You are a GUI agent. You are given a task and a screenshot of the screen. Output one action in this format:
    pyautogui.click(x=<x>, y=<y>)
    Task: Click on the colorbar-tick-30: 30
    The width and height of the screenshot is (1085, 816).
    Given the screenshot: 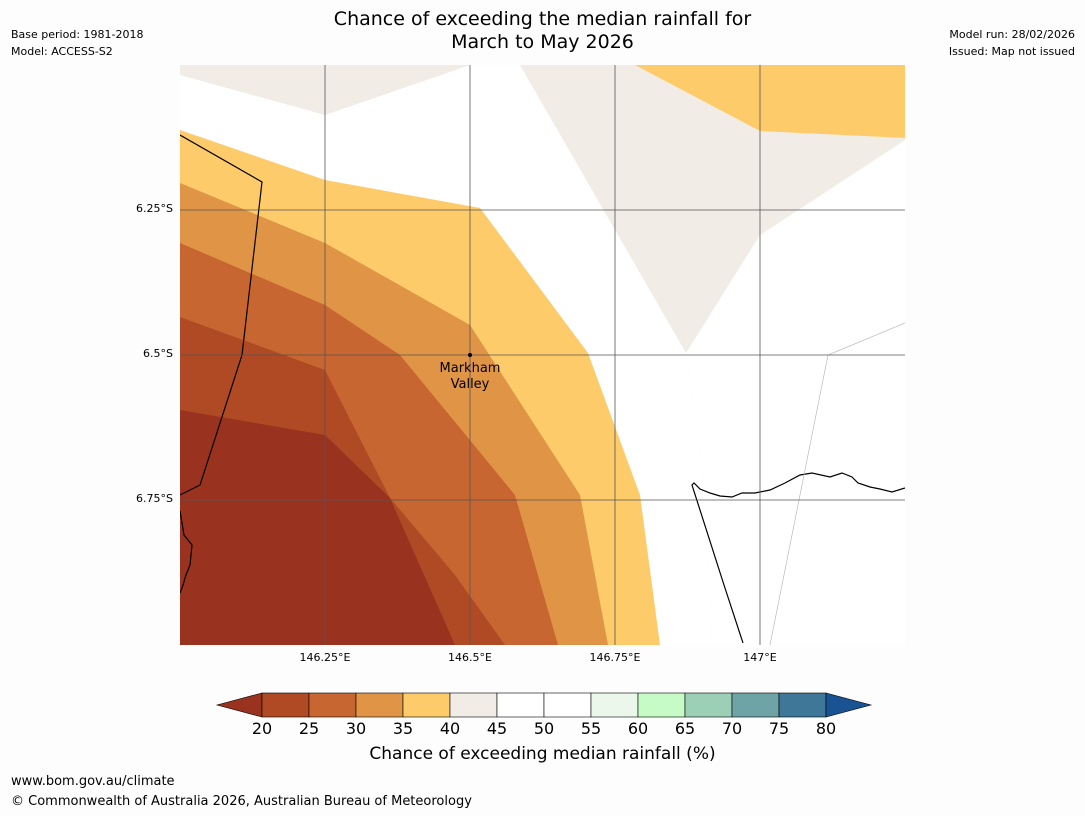 What is the action you would take?
    pyautogui.click(x=356, y=728)
    